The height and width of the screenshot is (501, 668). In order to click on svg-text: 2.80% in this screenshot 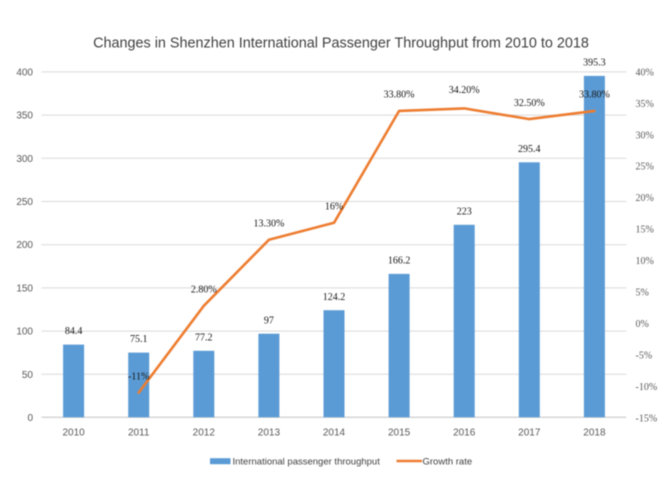, I will do `click(204, 290)`.